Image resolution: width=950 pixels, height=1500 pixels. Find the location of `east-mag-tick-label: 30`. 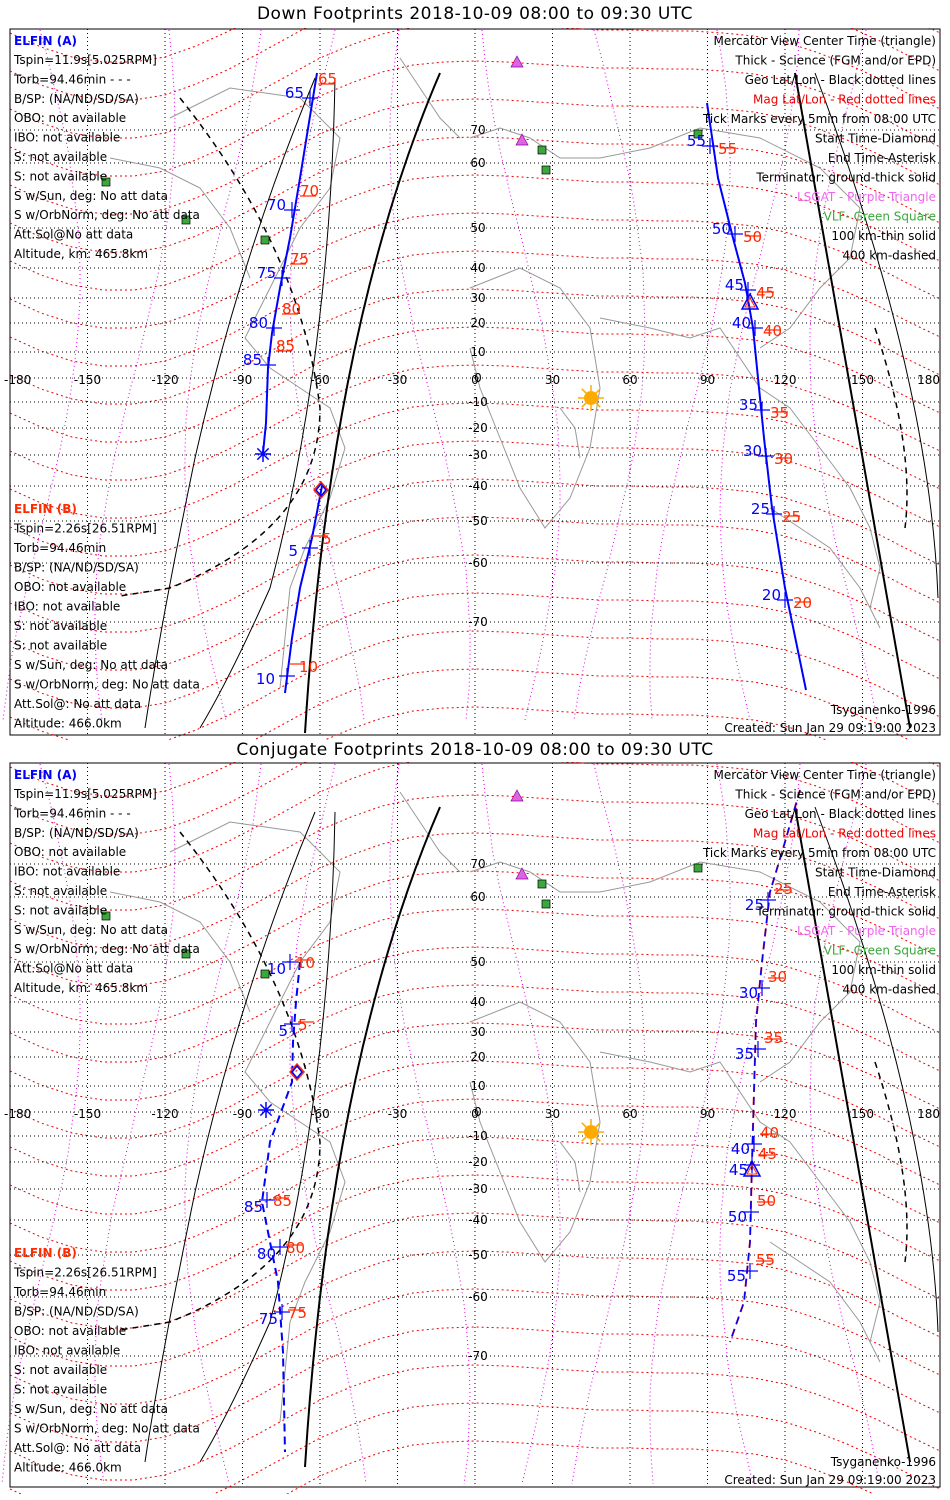

east-mag-tick-label: 30 is located at coordinates (777, 977).